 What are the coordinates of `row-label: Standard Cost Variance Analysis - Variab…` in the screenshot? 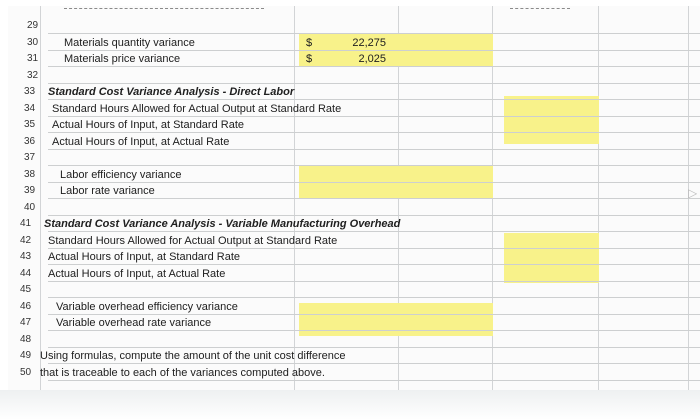 It's located at (222, 224).